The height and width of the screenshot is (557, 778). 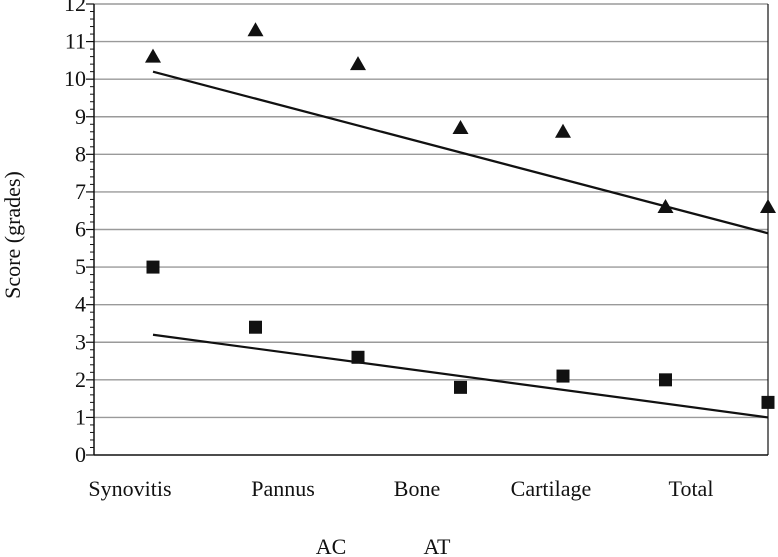 What do you see at coordinates (283, 488) in the screenshot?
I see `x-category-label: Pannus` at bounding box center [283, 488].